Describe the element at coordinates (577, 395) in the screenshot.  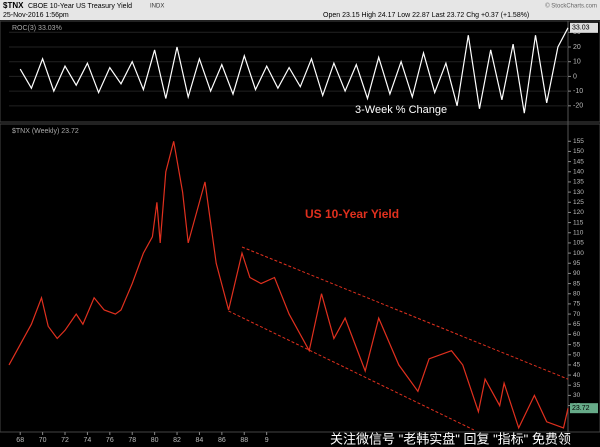
I see `y-tick-label: 30` at that location.